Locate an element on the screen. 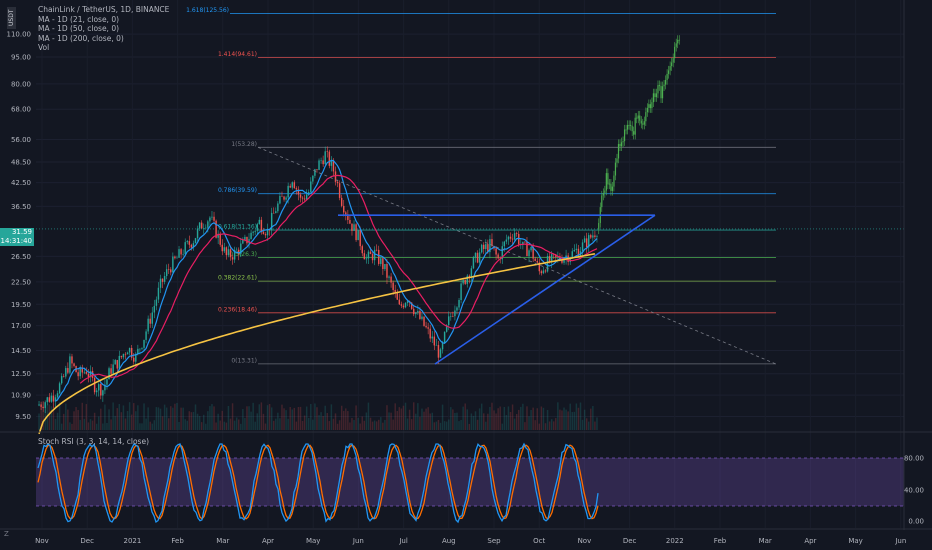  price-tick: 42.50 is located at coordinates (21, 183).